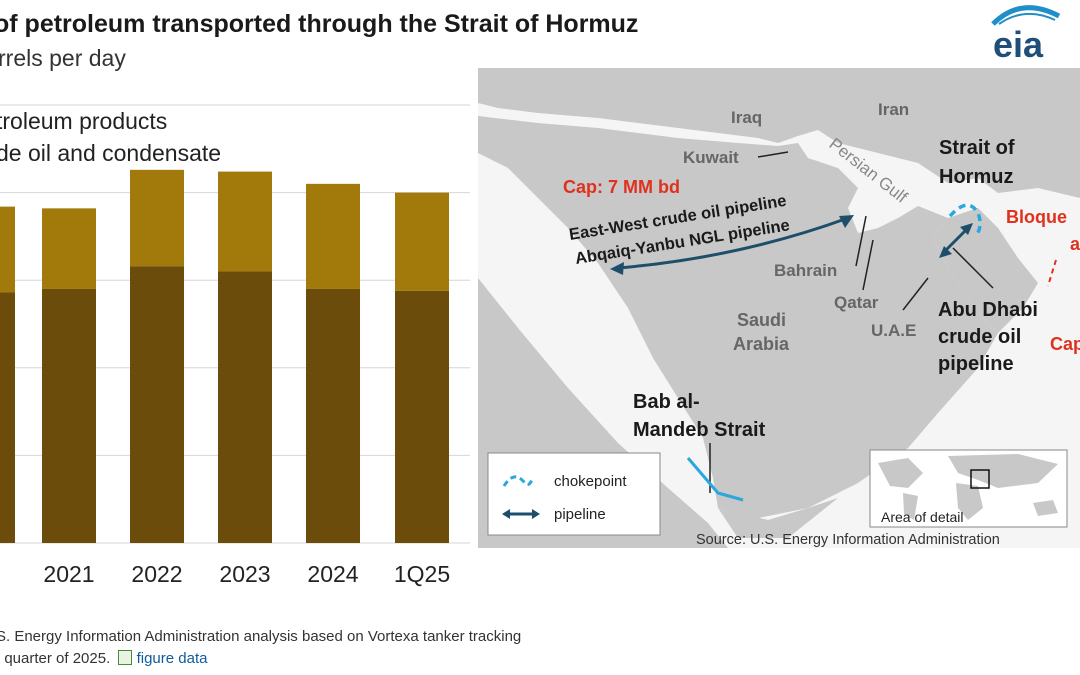 Image resolution: width=1080 pixels, height=675 pixels. Describe the element at coordinates (332, 574) in the screenshot. I see `x-tick-label: 2024` at that location.